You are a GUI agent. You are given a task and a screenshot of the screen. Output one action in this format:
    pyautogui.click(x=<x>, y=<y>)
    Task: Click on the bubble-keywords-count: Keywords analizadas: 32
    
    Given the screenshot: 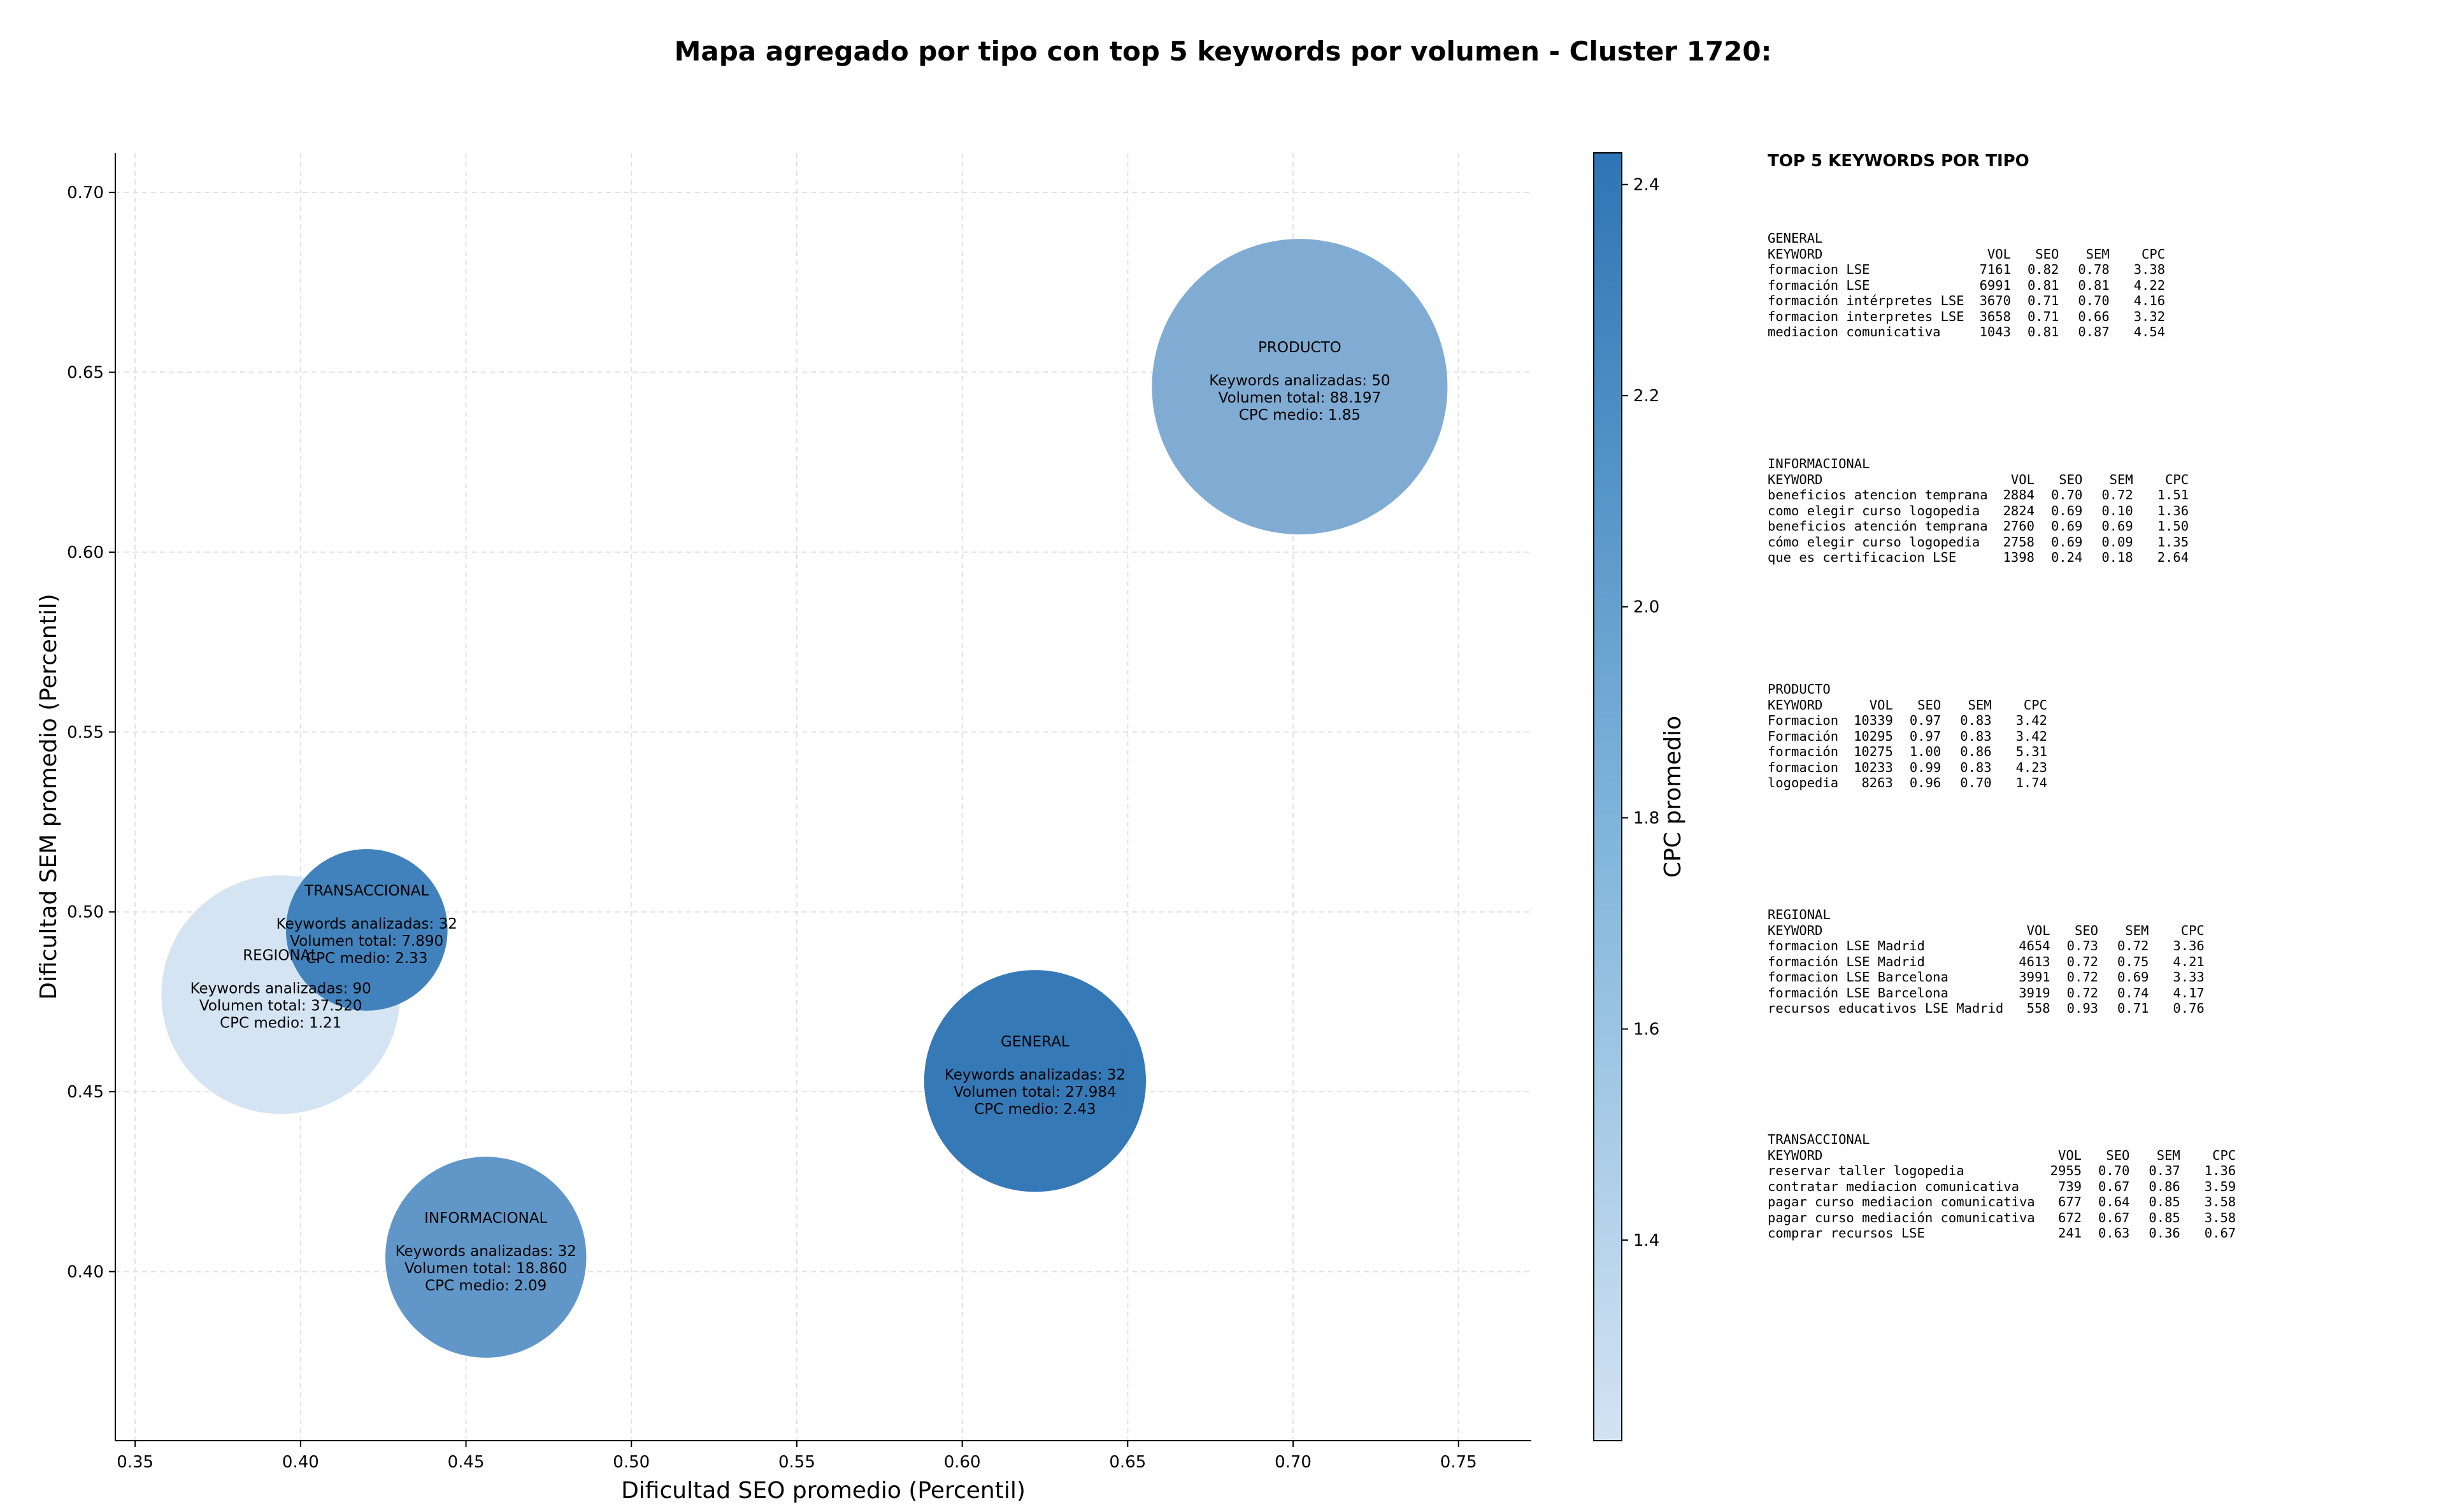 What is the action you would take?
    pyautogui.click(x=1035, y=1075)
    